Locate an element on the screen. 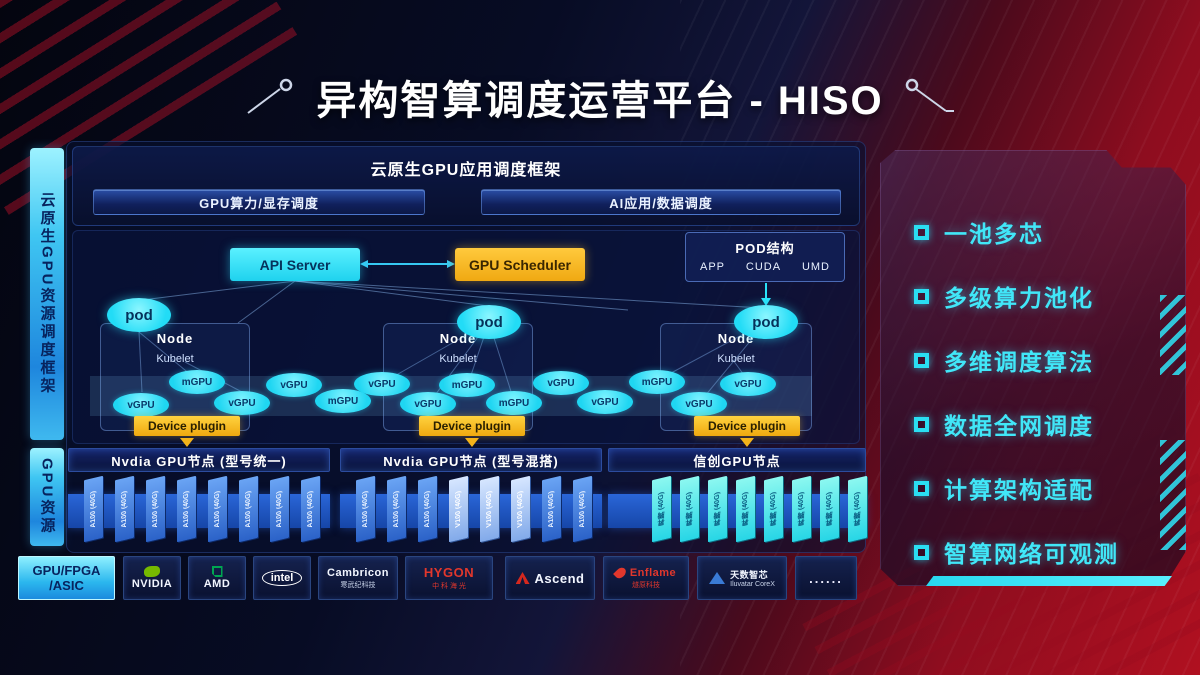  iluvatar-logo-icon is located at coordinates (717, 578).